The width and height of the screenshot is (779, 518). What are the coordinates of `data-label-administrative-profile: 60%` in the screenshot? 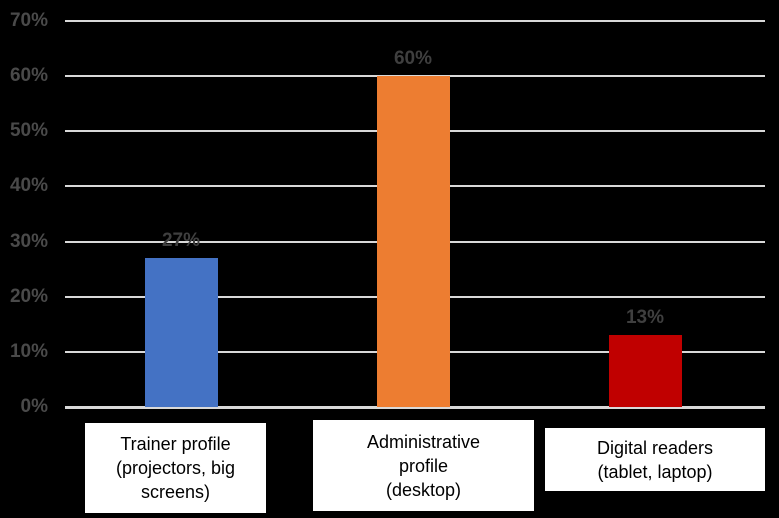 It's located at (413, 58).